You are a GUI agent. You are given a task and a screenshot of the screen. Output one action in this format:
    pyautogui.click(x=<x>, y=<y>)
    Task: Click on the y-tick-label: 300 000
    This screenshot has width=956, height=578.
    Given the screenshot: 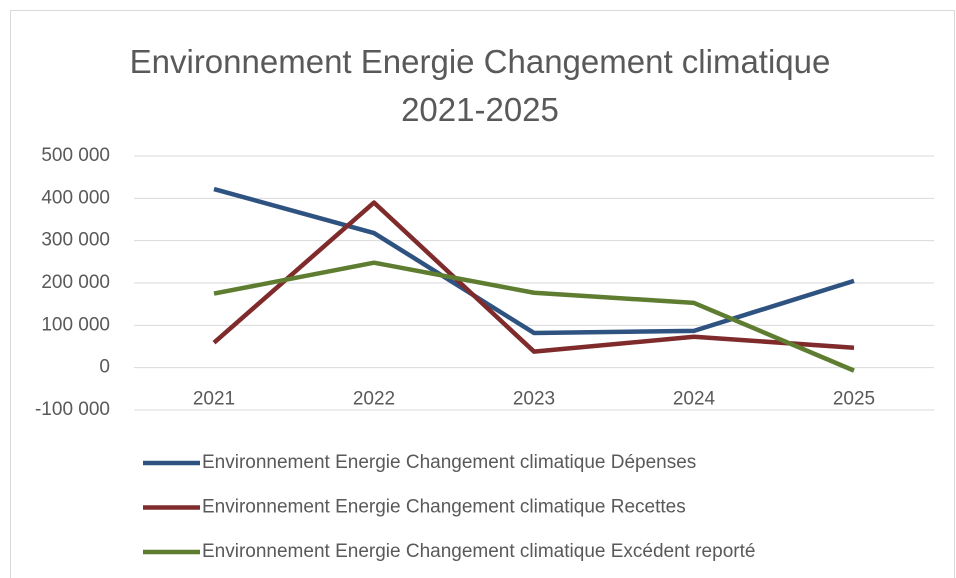 What is the action you would take?
    pyautogui.click(x=75, y=240)
    